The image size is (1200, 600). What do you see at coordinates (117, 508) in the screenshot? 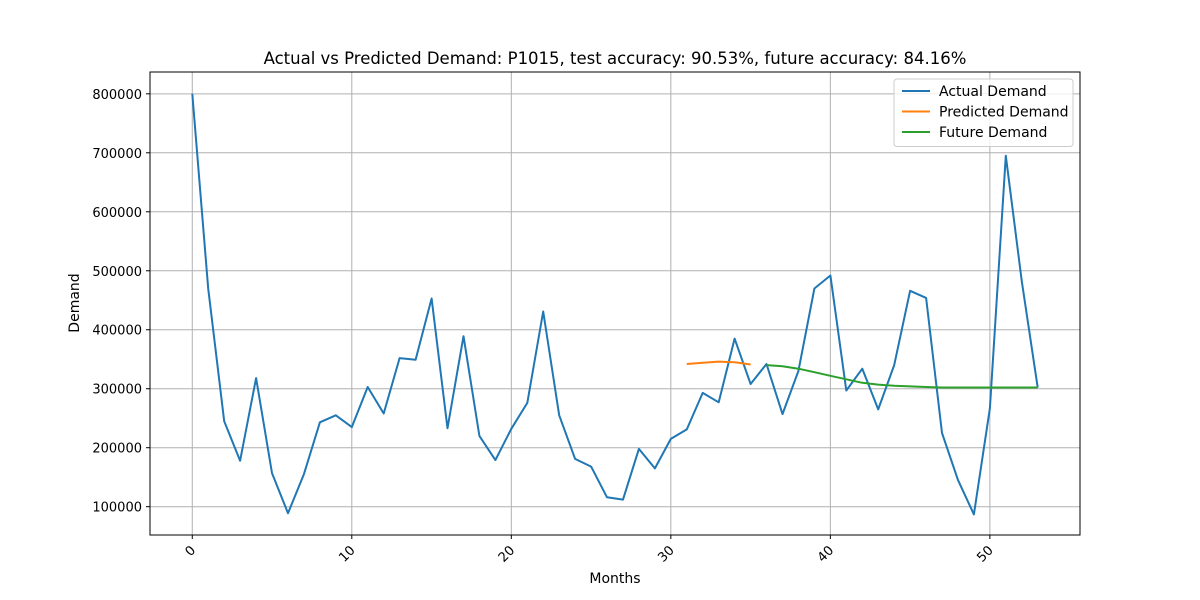
I see `y-tick-label: 100000` at bounding box center [117, 508].